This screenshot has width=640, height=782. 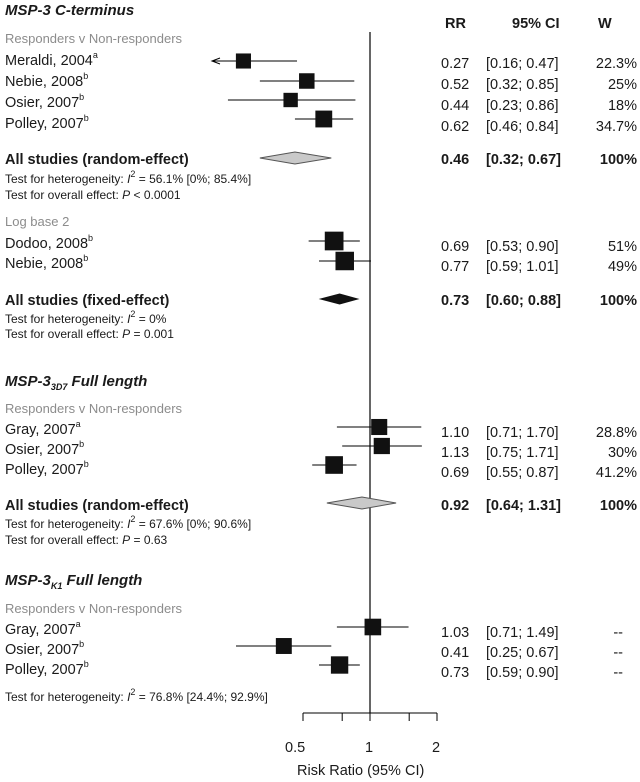 I want to click on subtitle-log-base-2: Log base 2, so click(x=37, y=221).